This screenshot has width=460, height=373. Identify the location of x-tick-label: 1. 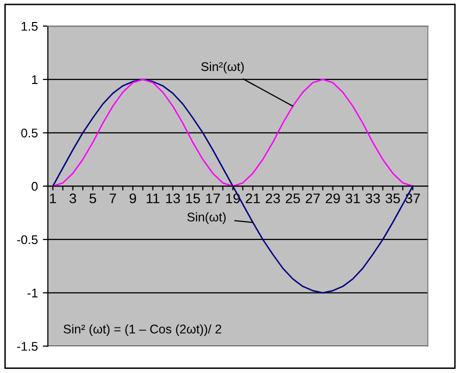
(53, 199).